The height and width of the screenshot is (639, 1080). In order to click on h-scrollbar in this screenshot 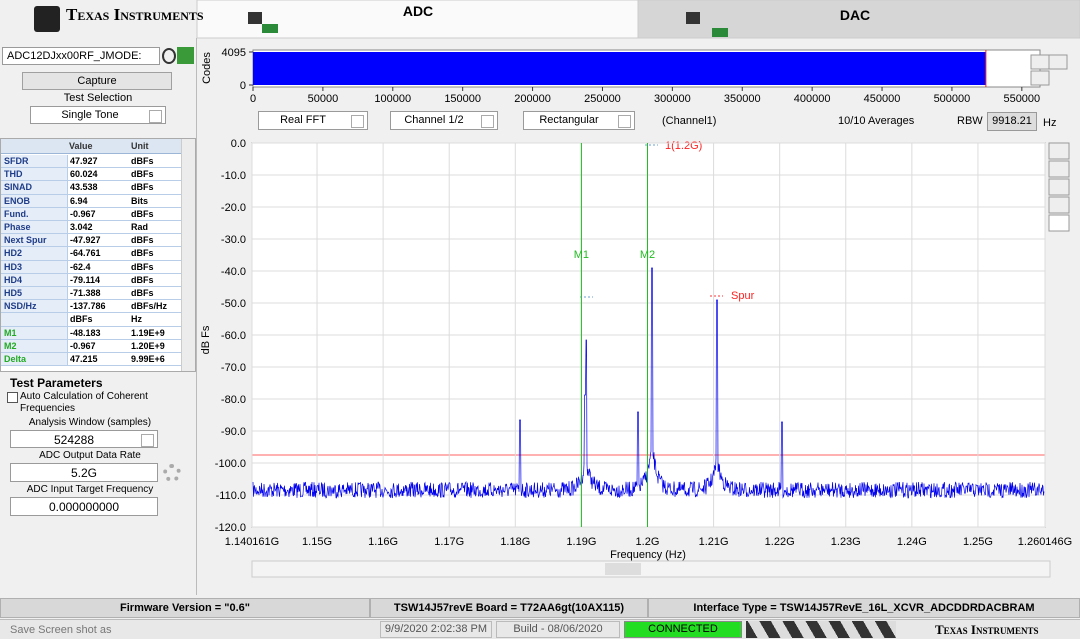, I will do `click(651, 569)`.